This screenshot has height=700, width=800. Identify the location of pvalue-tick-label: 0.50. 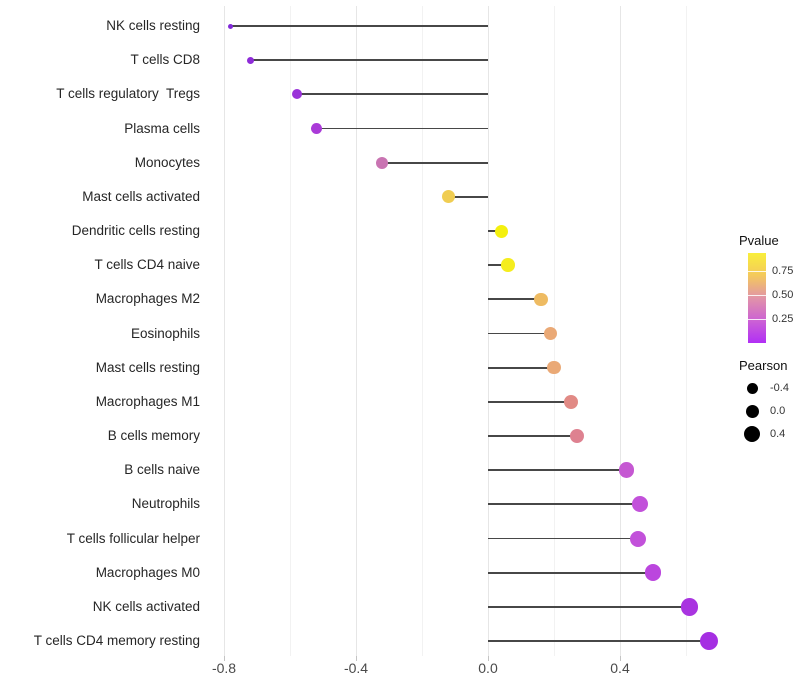
(783, 295).